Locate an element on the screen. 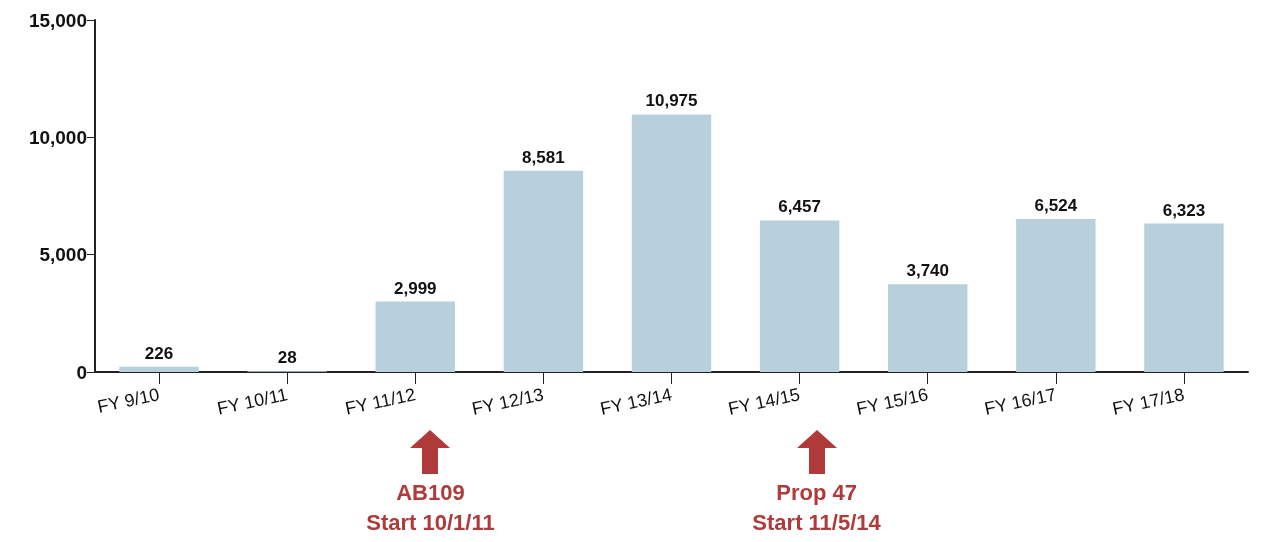 The width and height of the screenshot is (1266, 542). y-tick-label: 0 is located at coordinates (81, 372).